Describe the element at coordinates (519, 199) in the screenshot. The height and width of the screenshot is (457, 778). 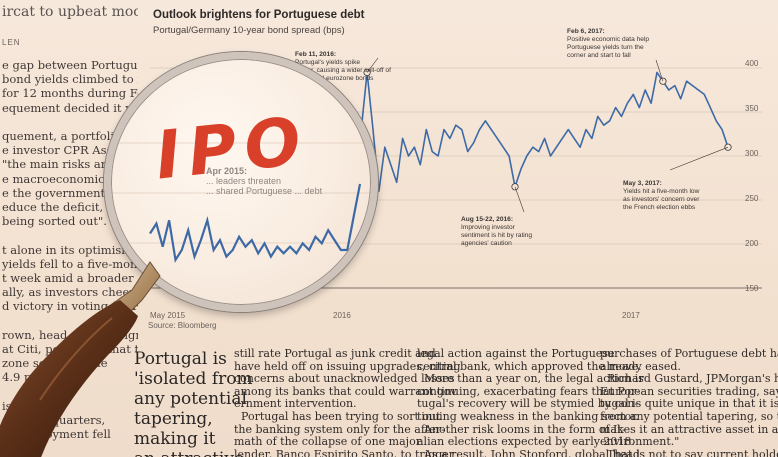
I see `marker-aug-2016-leader` at that location.